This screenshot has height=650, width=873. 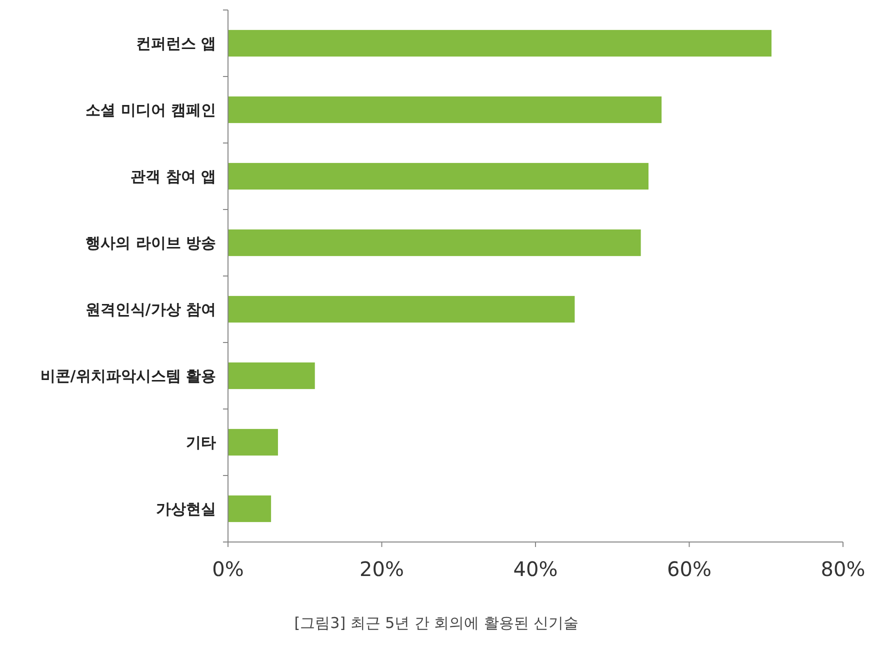 I want to click on y-tick-label: 컨퍼런스 앱, so click(x=176, y=43).